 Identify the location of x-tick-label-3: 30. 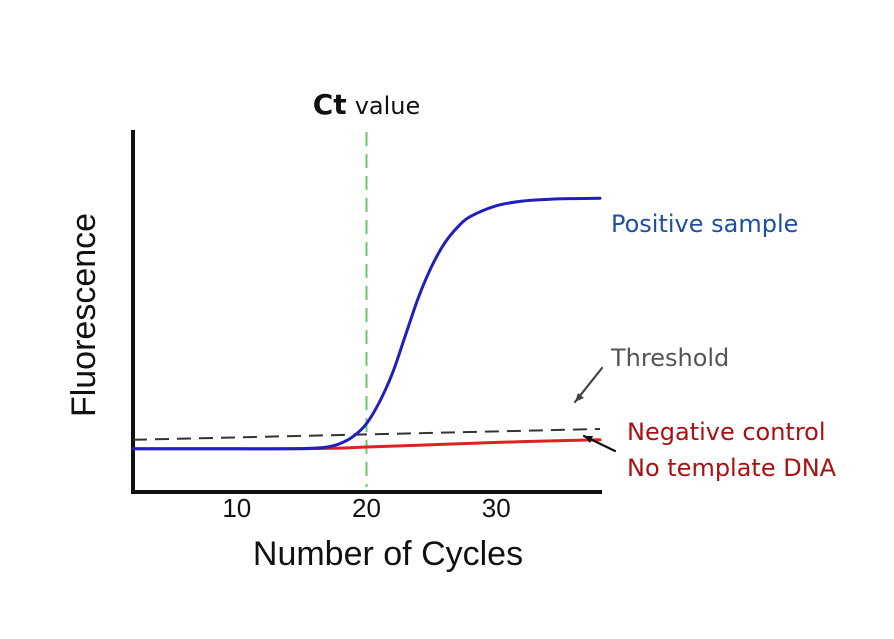
(496, 508).